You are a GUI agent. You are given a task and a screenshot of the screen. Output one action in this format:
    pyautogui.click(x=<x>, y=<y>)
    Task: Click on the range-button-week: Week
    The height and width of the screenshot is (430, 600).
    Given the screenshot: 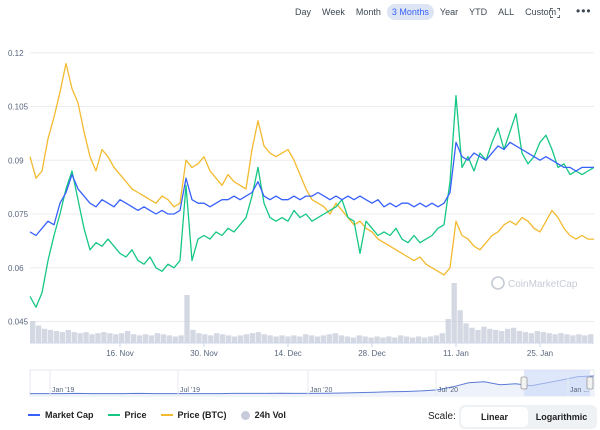 What is the action you would take?
    pyautogui.click(x=333, y=12)
    